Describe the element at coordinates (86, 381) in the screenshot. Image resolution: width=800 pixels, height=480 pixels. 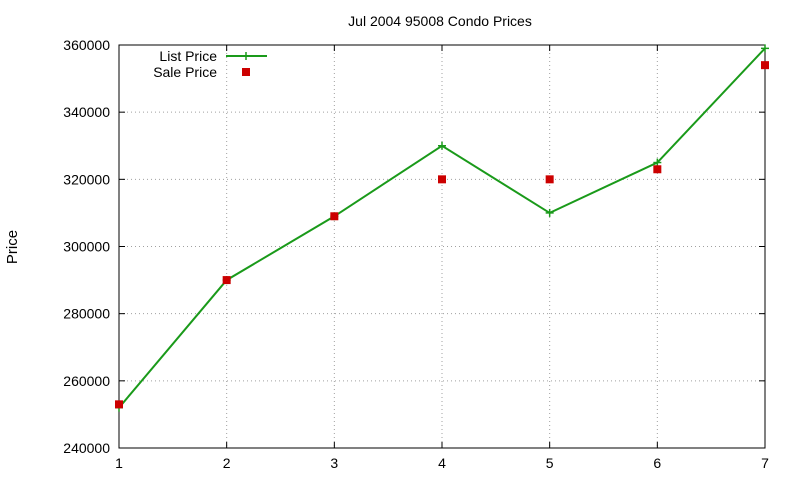
I see `y-tick-label: 260000` at that location.